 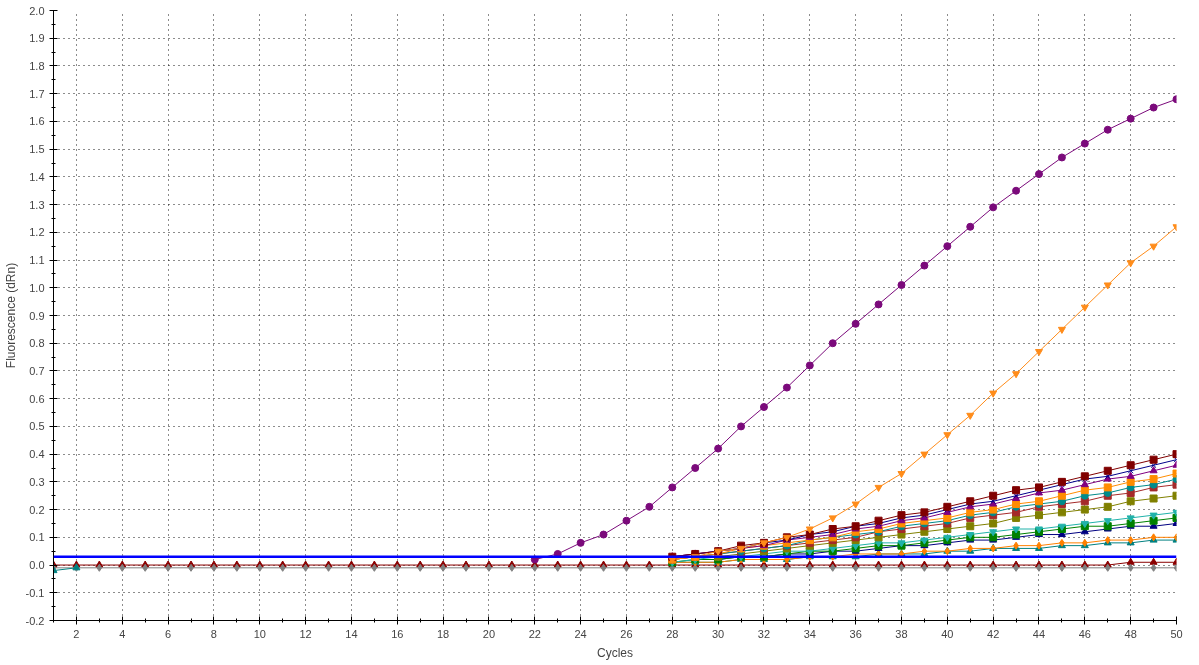 I want to click on x-tick-label: 16, so click(x=397, y=633).